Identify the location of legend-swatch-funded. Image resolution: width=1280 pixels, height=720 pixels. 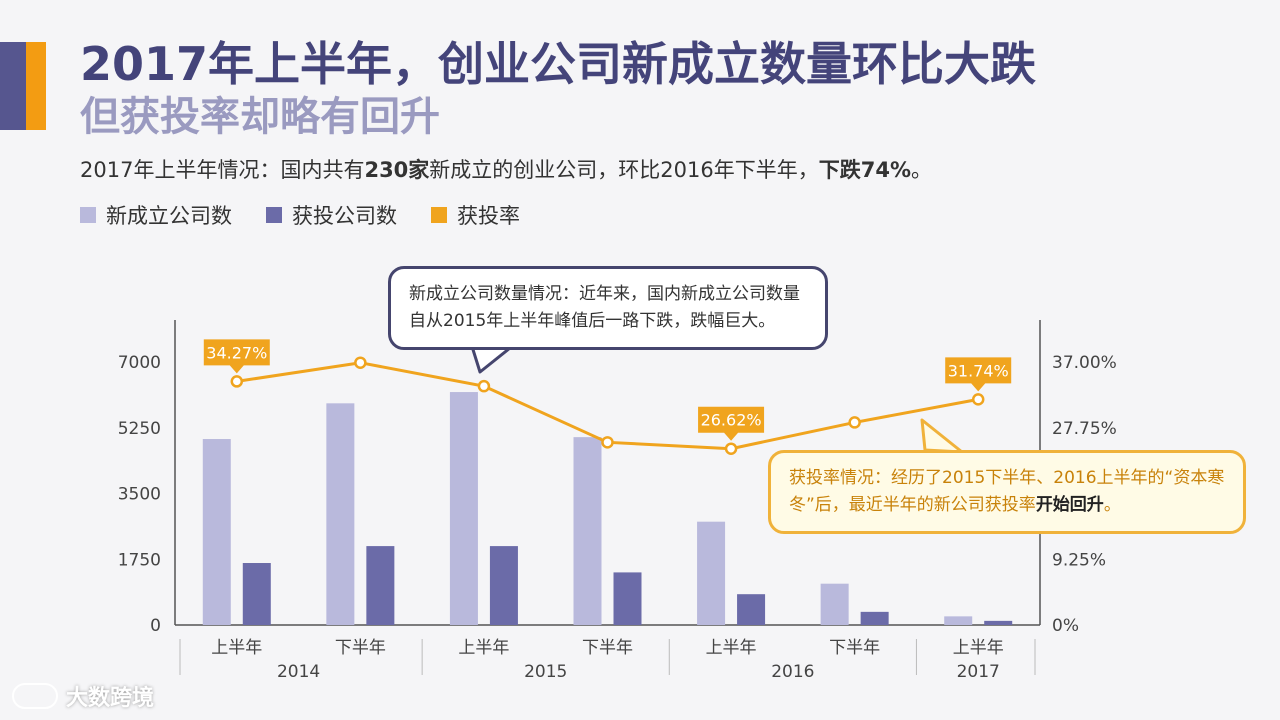
(274, 215).